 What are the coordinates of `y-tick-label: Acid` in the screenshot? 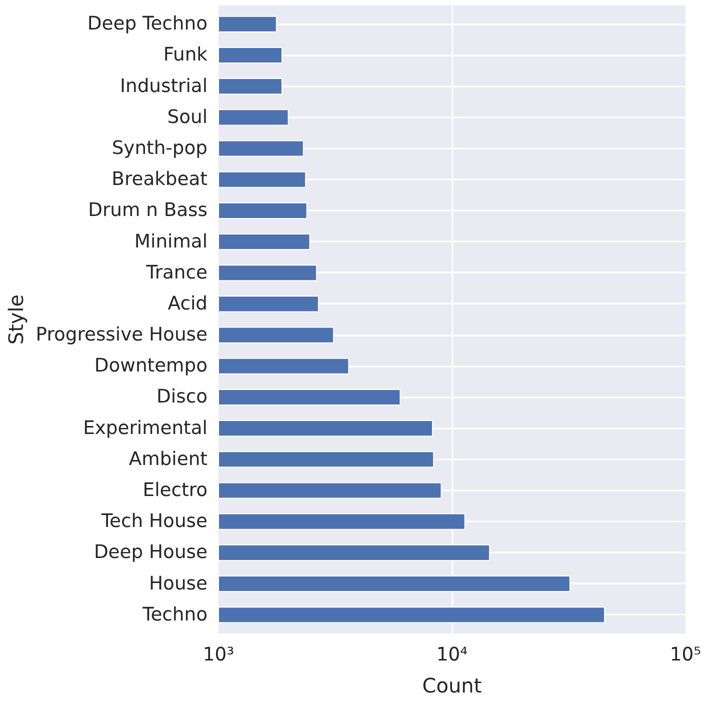 It's located at (188, 303).